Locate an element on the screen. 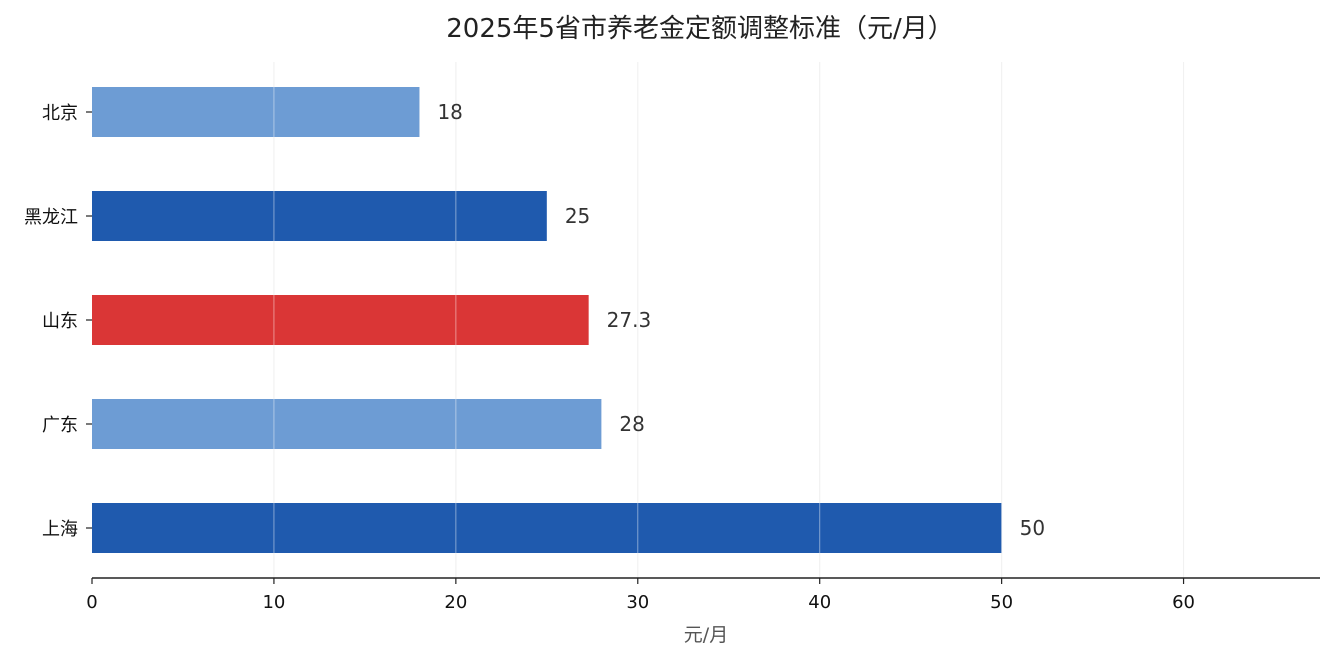 This screenshot has height=660, width=1335. x-tick-label: 50 is located at coordinates (1001, 602).